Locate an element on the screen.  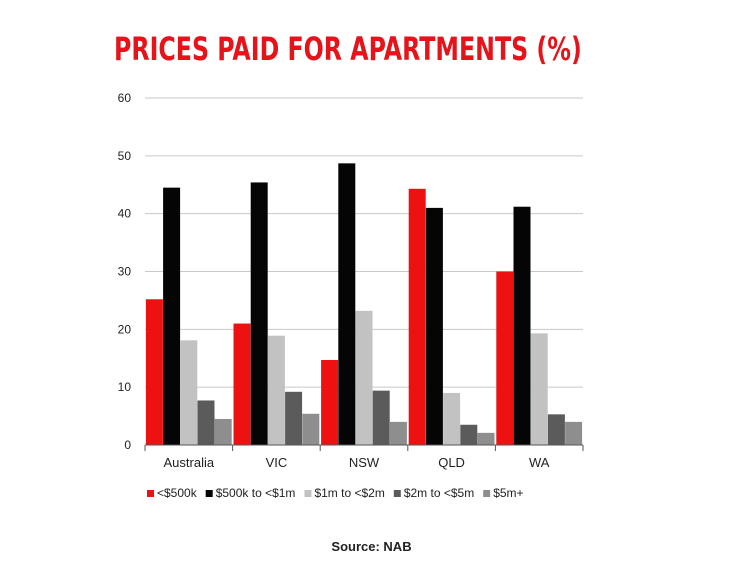
y-tick-label: 30 is located at coordinates (125, 272).